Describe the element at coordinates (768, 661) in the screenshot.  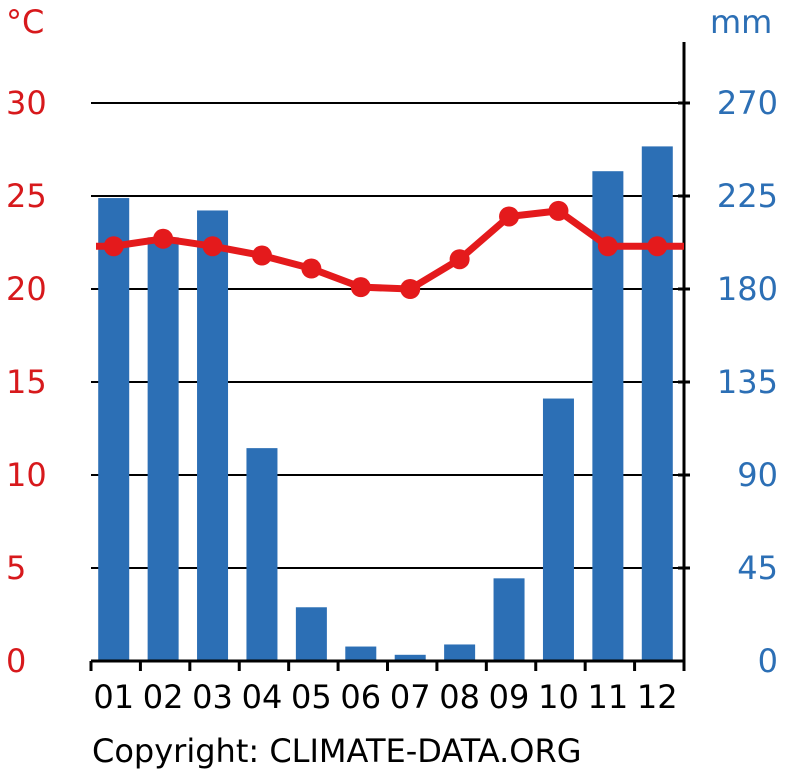
I see `precipitation-tick-label: 0` at that location.